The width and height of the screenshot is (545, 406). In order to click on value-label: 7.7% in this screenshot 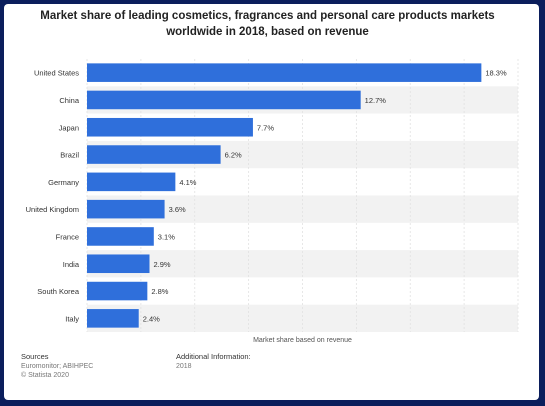, I will do `click(265, 127)`.